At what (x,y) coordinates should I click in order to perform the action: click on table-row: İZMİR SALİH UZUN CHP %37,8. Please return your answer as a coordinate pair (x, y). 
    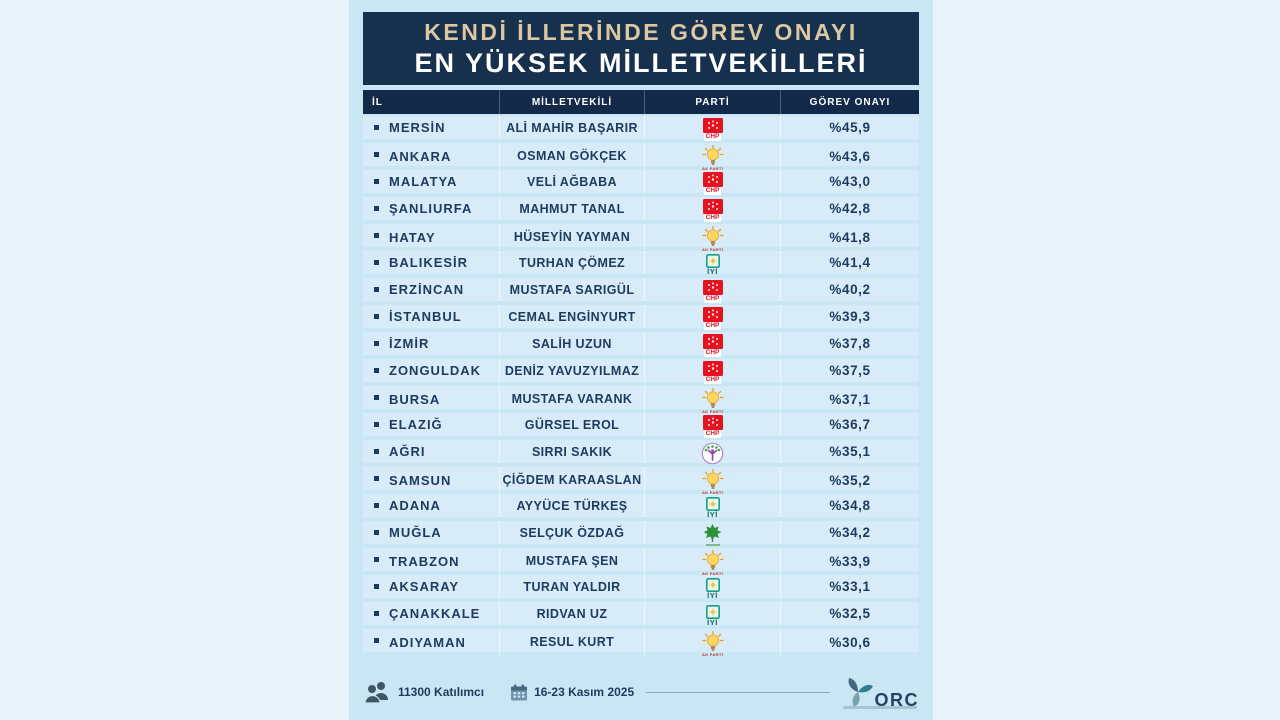
    Looking at the image, I should click on (641, 344).